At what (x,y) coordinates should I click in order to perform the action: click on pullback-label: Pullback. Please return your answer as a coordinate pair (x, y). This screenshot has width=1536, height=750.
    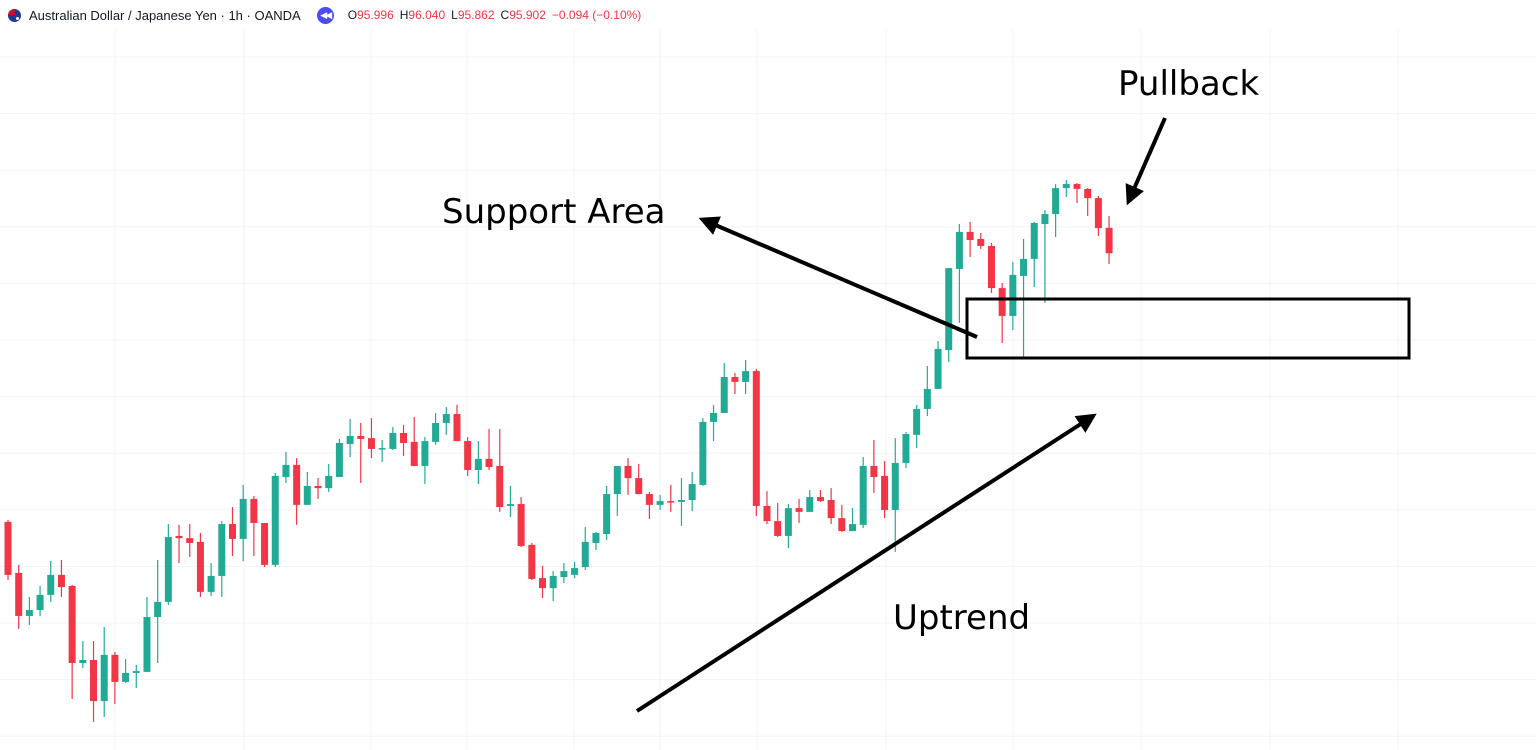
    Looking at the image, I should click on (1188, 84).